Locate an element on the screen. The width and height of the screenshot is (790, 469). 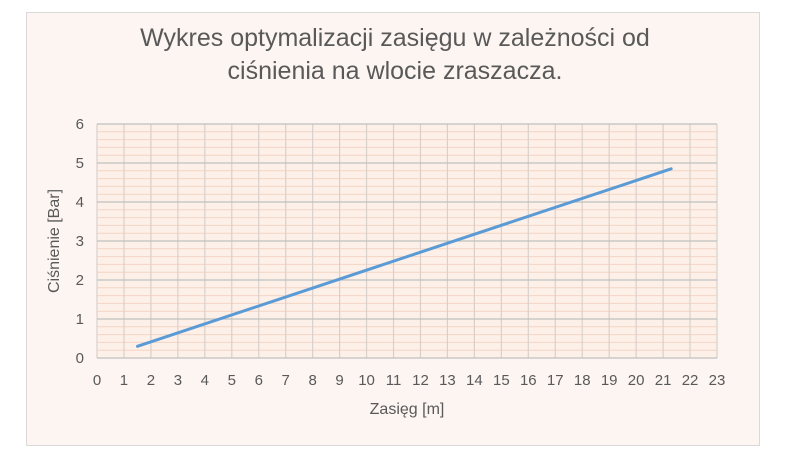
y-tick-label: 3 is located at coordinates (80, 241).